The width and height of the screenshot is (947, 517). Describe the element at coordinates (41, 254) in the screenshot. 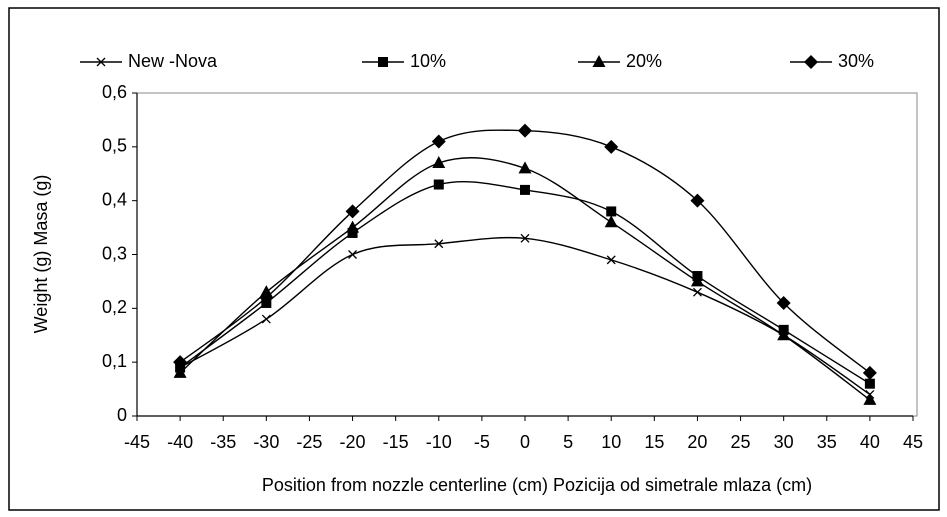

I see `y-axis-label: Weight (g) Masa (g)` at that location.